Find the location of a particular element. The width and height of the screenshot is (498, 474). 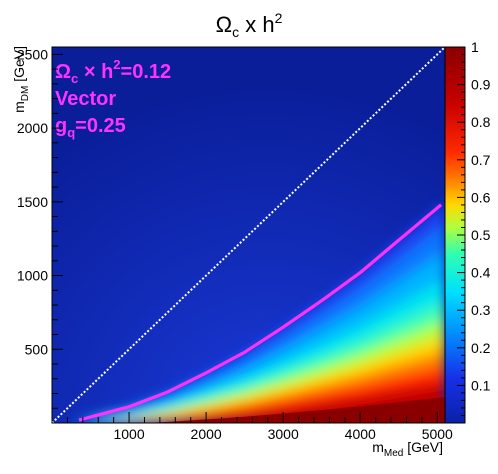

annotation-omega: Ωc × h2=0.12 is located at coordinates (113, 71).